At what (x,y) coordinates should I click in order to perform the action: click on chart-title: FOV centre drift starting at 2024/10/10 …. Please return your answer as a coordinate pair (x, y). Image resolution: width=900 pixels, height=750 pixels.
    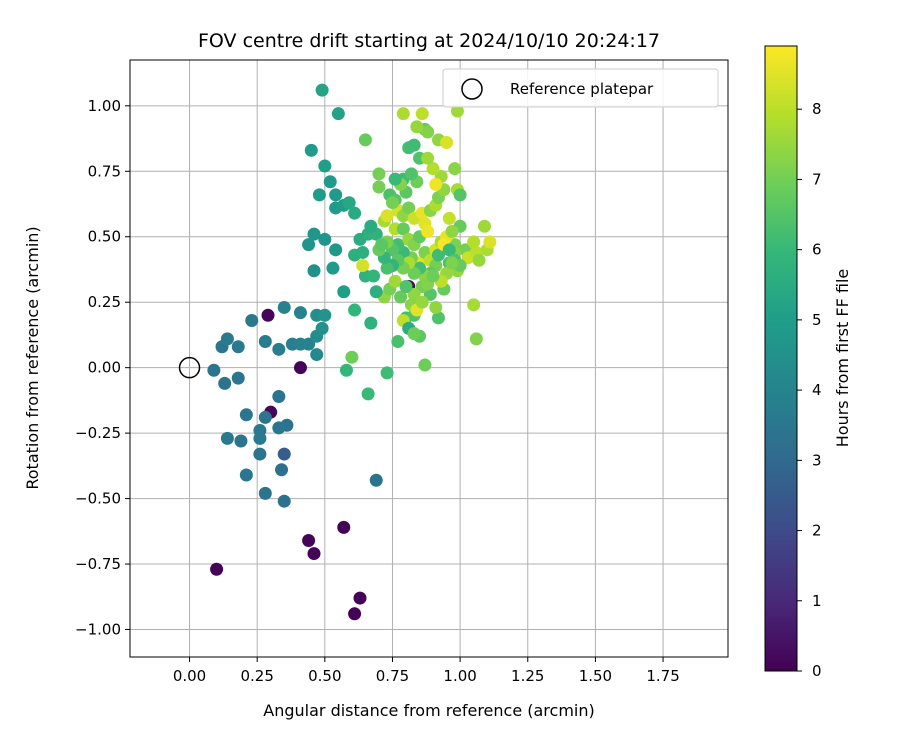
    Looking at the image, I should click on (429, 41).